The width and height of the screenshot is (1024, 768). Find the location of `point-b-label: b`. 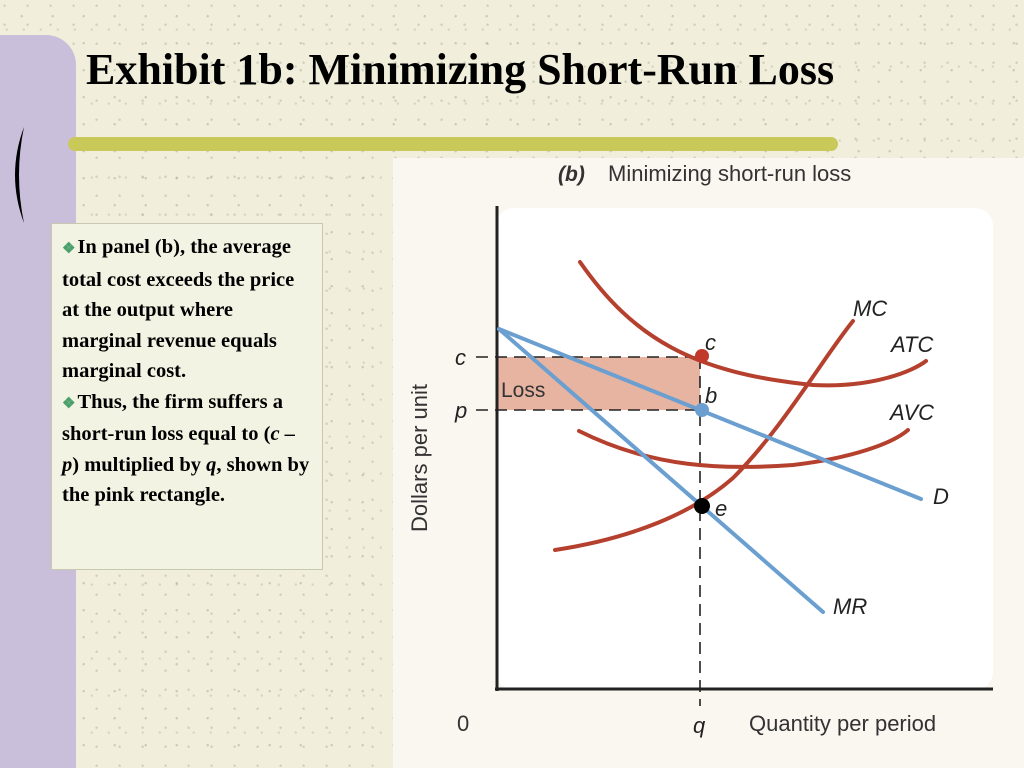

point-b-label: b is located at coordinates (711, 395).